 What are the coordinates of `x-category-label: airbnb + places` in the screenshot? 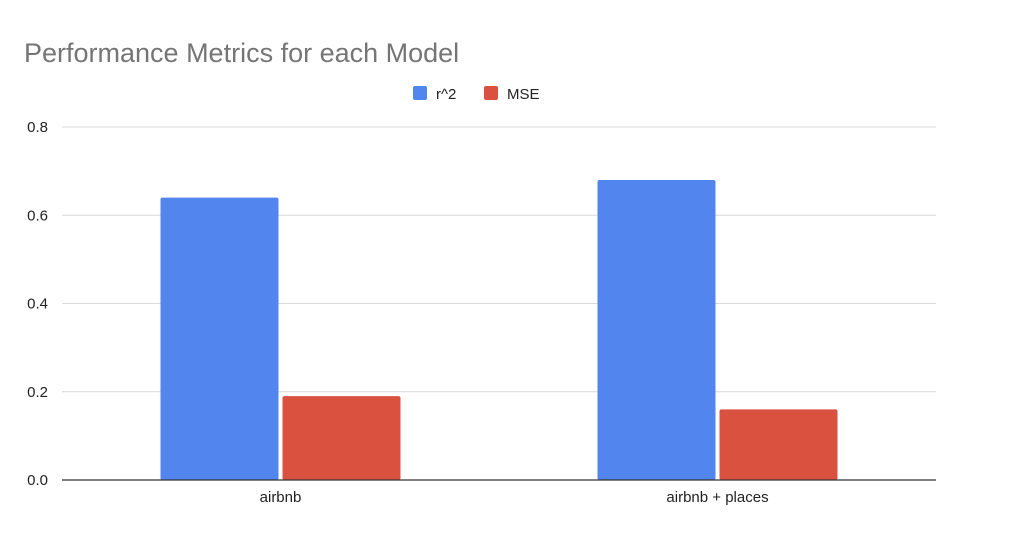 It's located at (717, 497).